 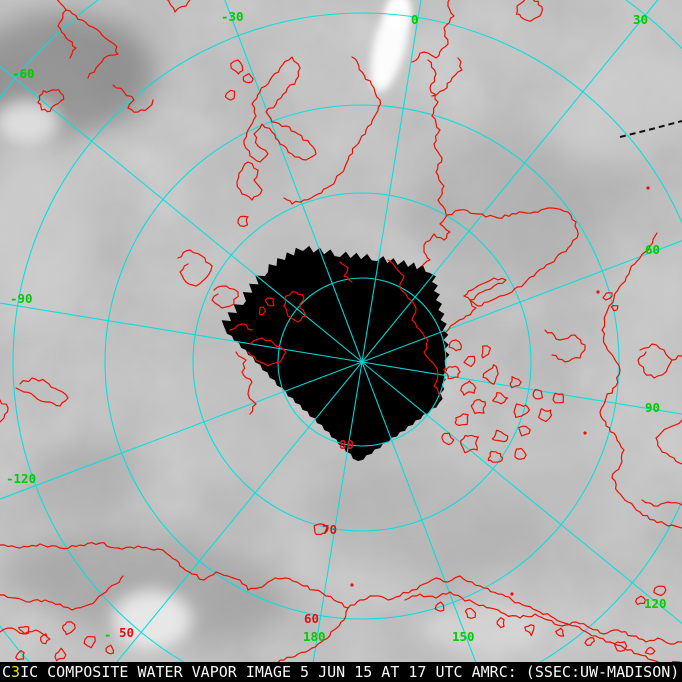 I want to click on missing-data-region, so click(x=335, y=353).